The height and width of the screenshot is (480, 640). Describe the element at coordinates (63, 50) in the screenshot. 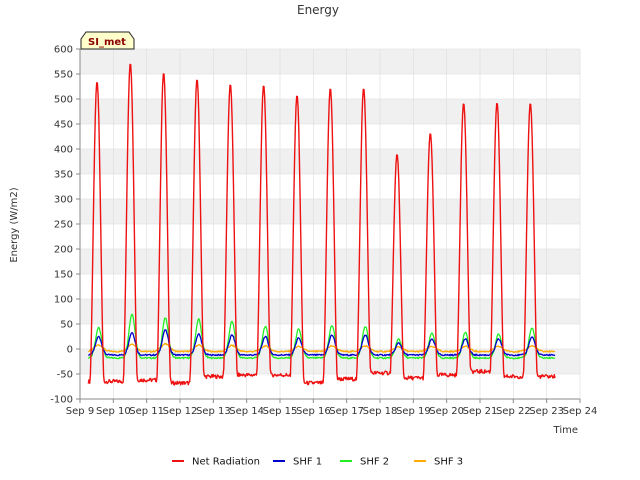

I see `y-tick-label: 600` at that location.